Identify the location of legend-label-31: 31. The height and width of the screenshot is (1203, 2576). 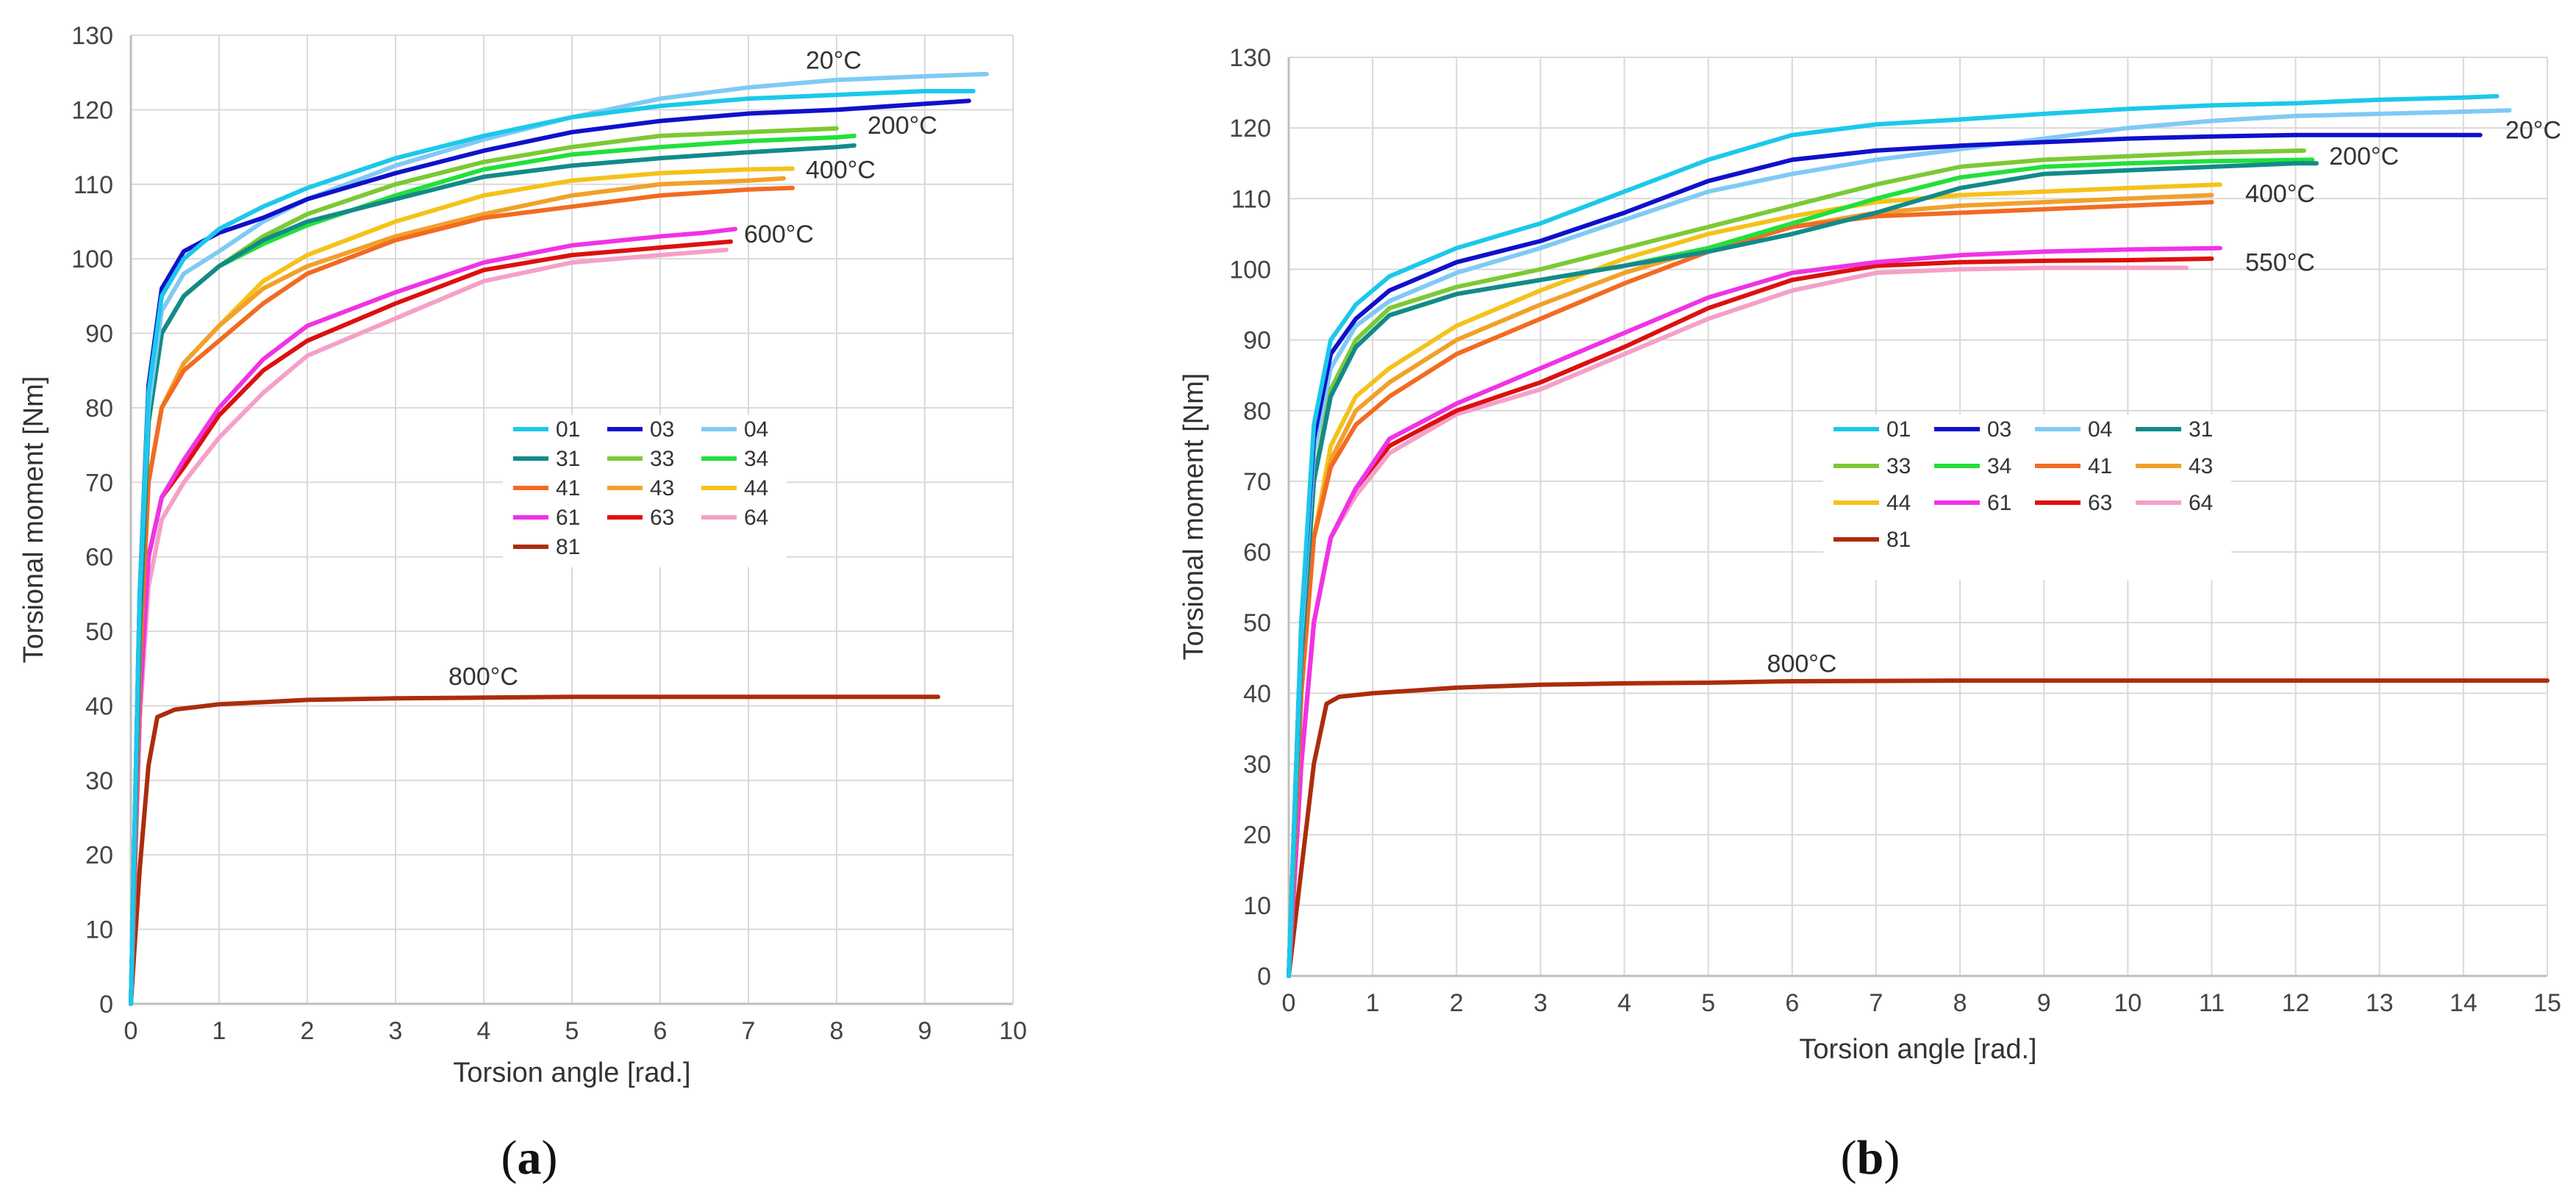
(2201, 430).